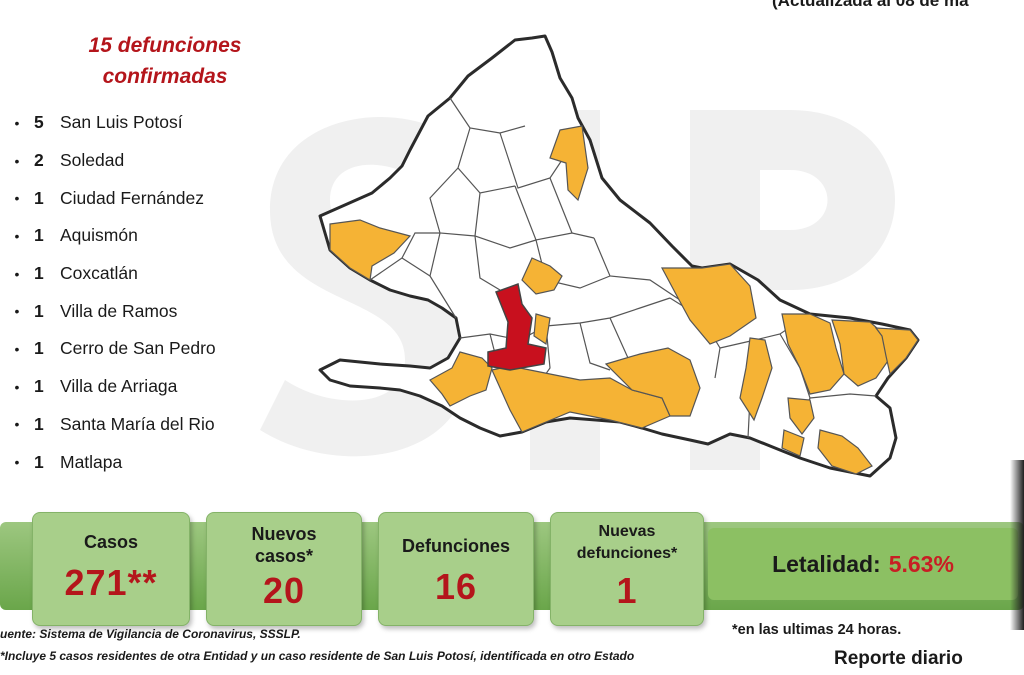  Describe the element at coordinates (456, 546) in the screenshot. I see `deaths-label: Defunciones` at that location.